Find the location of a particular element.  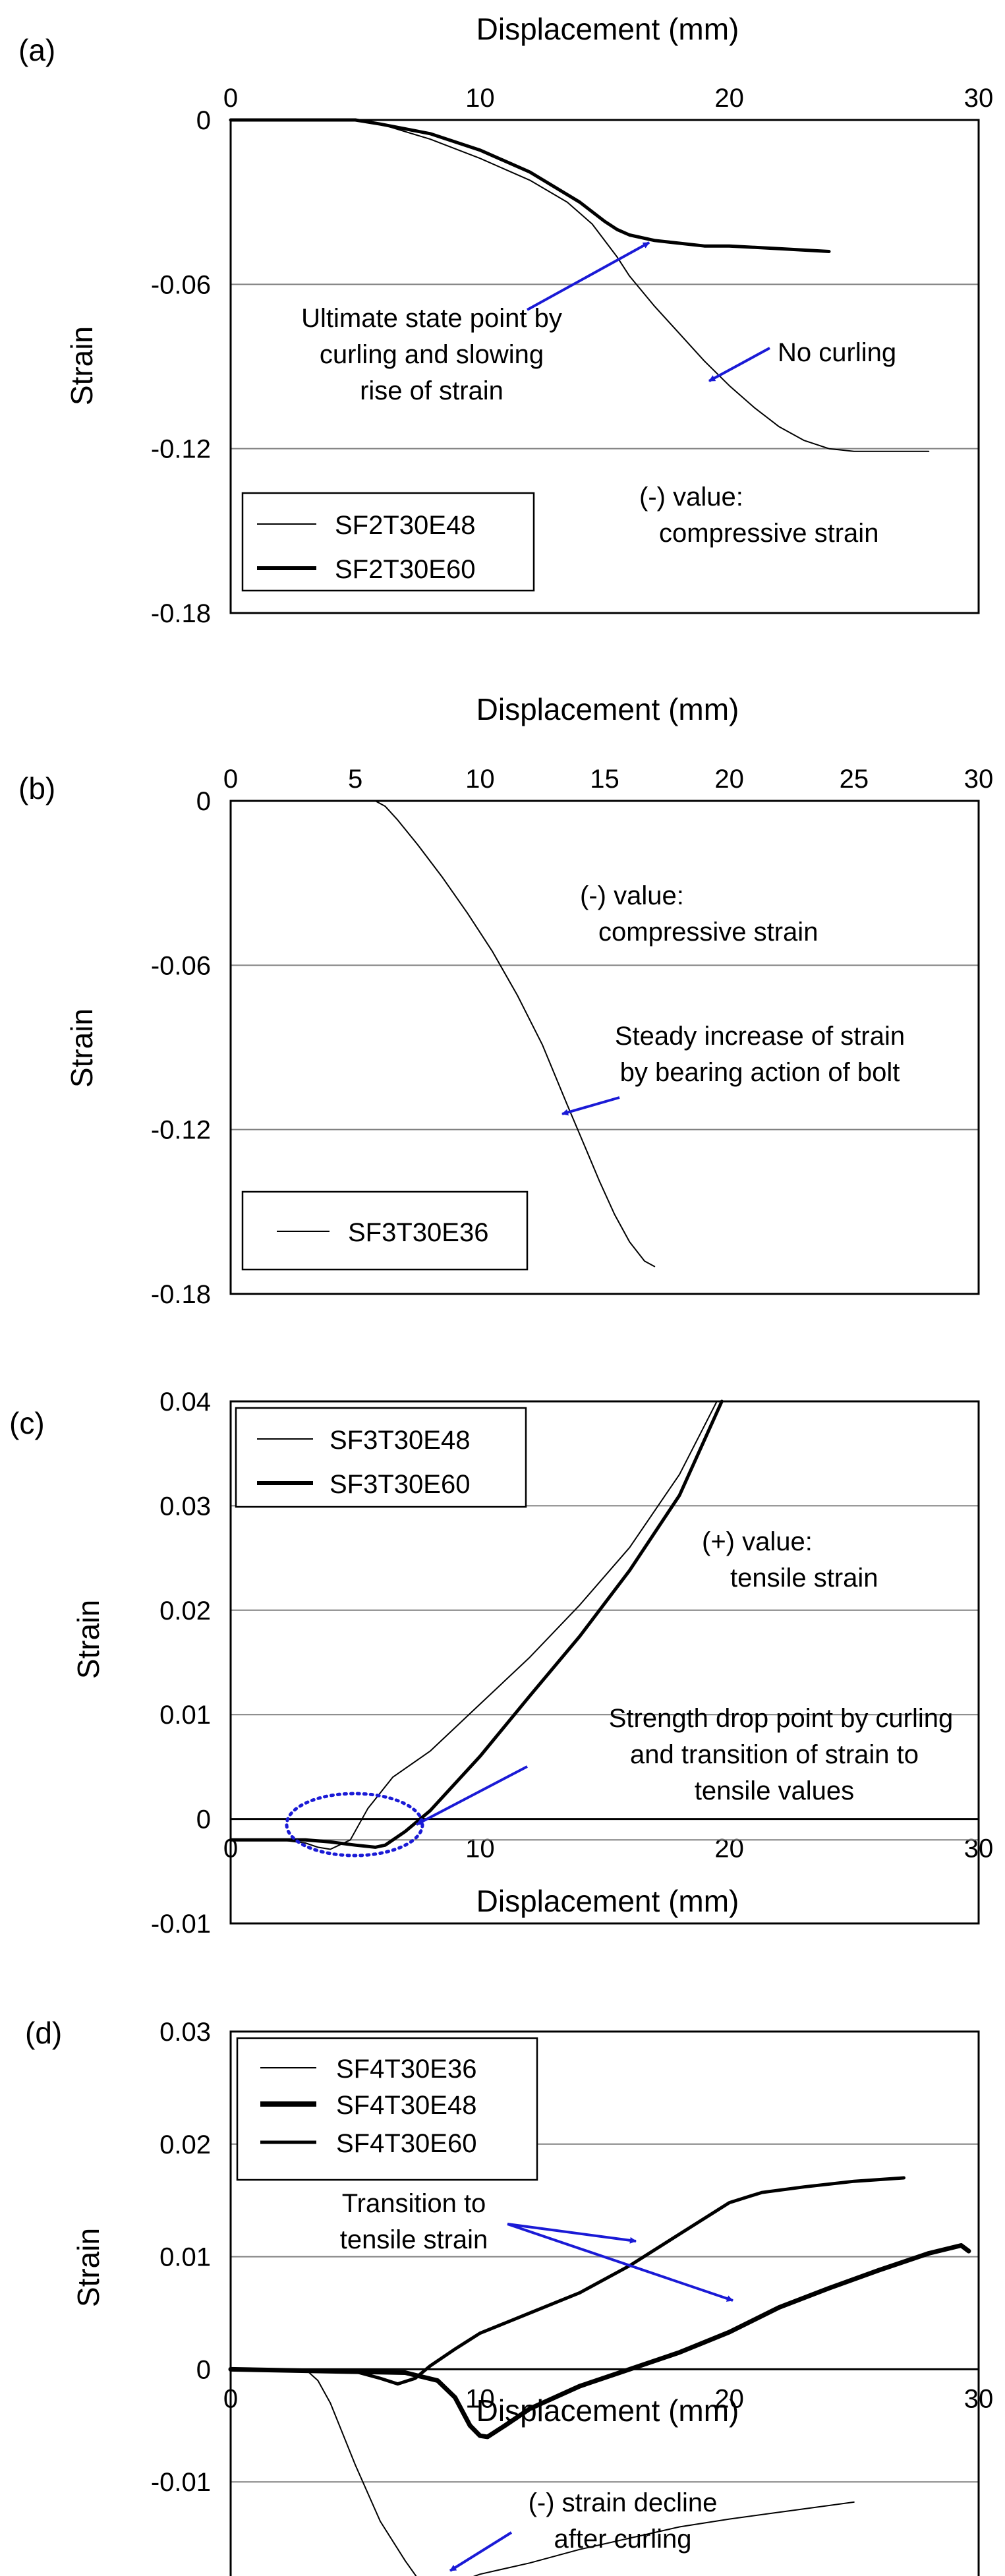

annotation-line: (-) strain decline is located at coordinates (624, 2502).